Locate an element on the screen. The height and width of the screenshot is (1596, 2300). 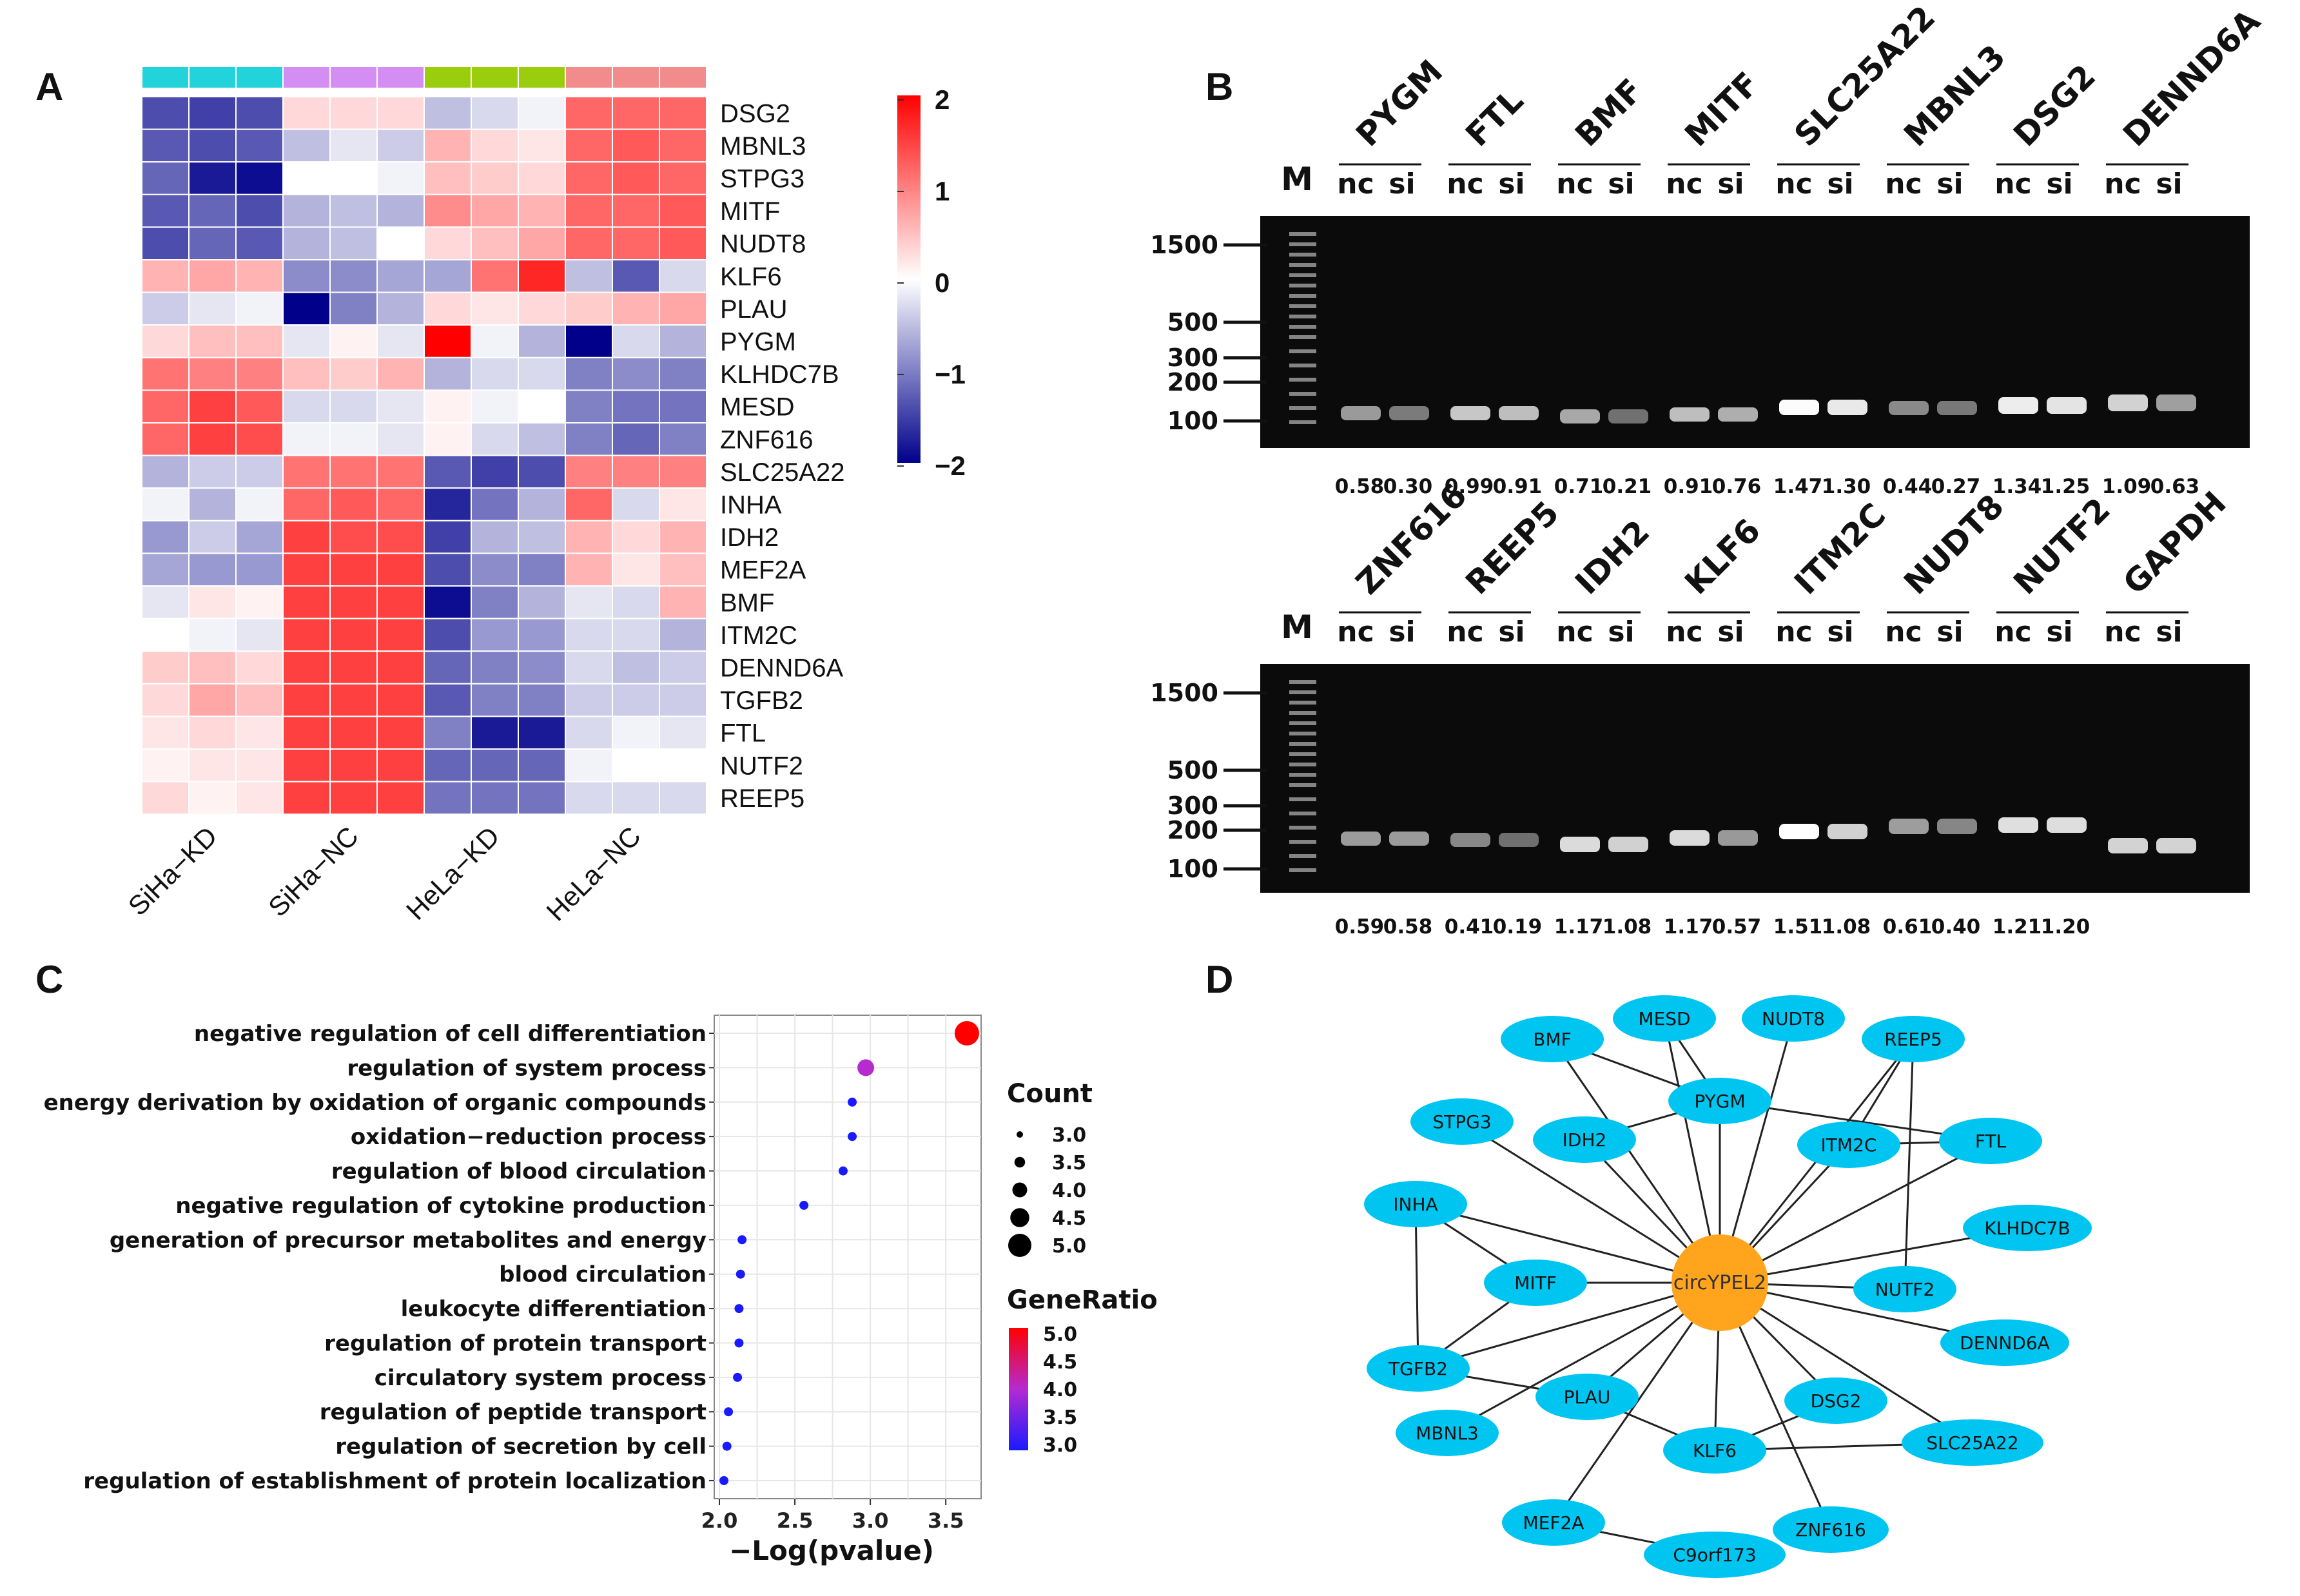
network-node-label: PYGM is located at coordinates (1720, 1101).